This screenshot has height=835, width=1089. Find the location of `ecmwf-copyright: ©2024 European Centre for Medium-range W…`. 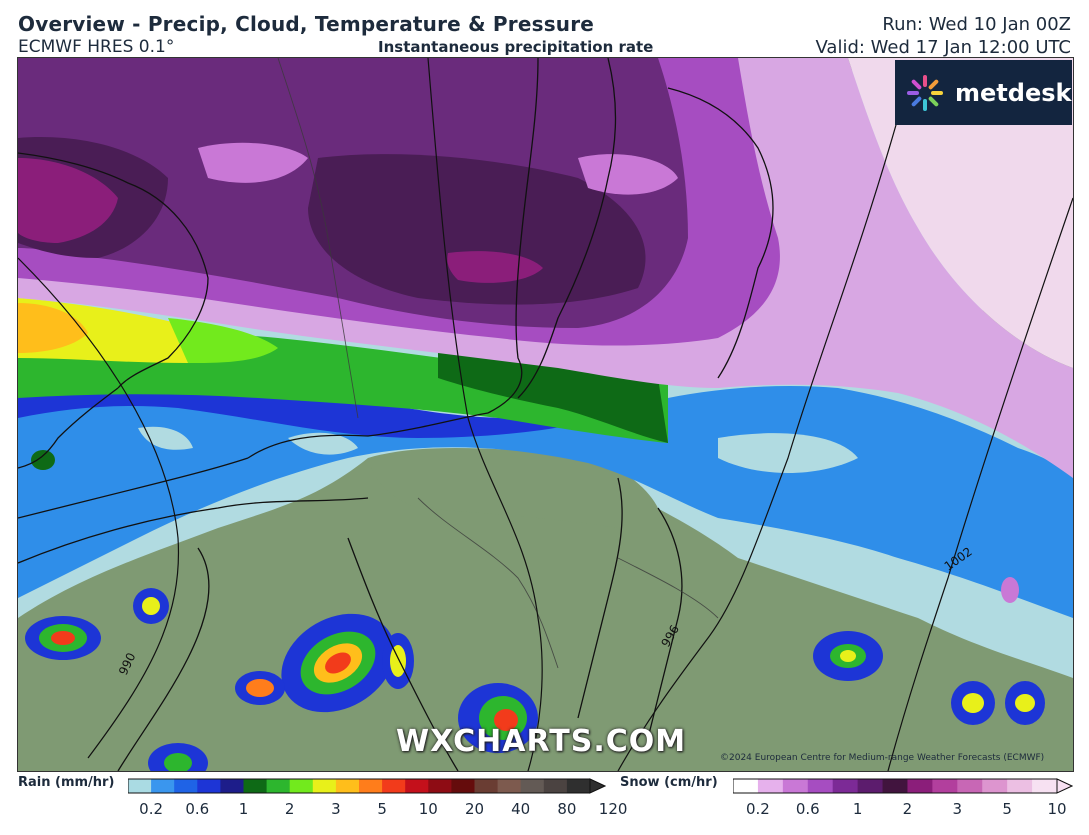

ecmwf-copyright: ©2024 European Centre for Medium-range W… is located at coordinates (882, 758).